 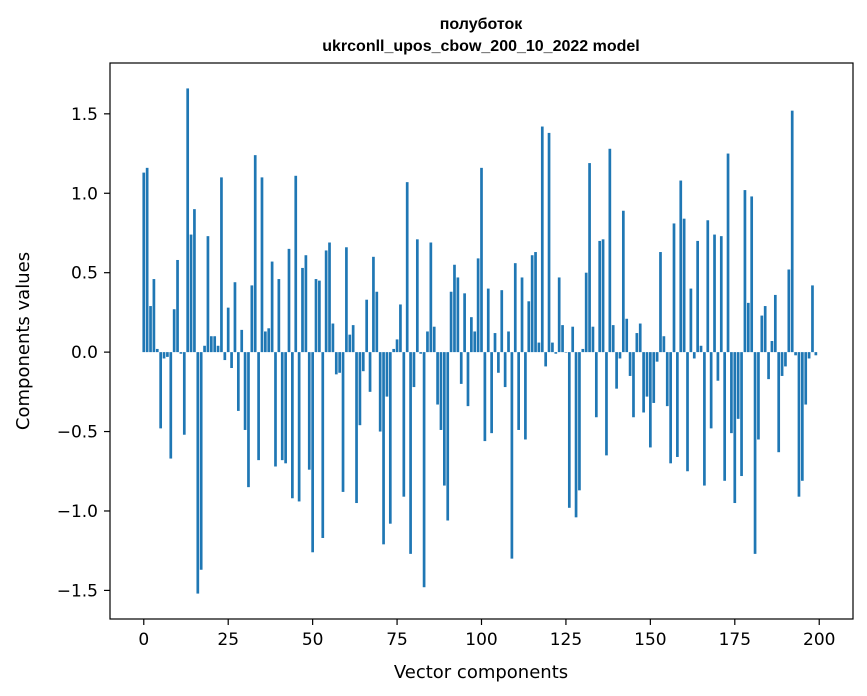 I want to click on y-tick-label: −0.5, so click(x=77, y=433).